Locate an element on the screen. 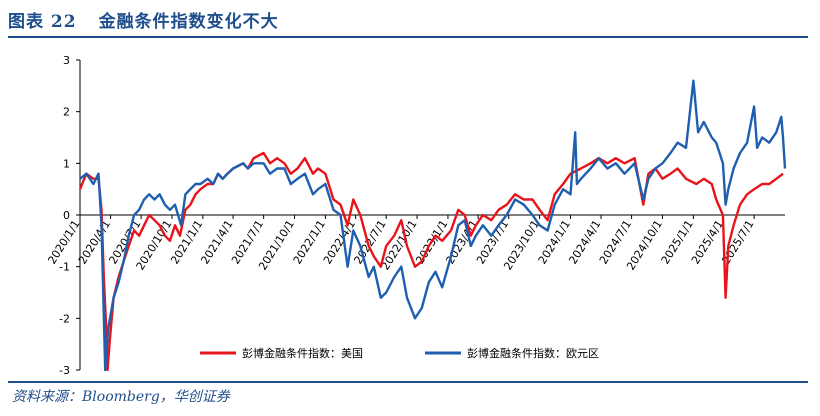 This screenshot has width=820, height=416. footer-rule is located at coordinates (408, 382).